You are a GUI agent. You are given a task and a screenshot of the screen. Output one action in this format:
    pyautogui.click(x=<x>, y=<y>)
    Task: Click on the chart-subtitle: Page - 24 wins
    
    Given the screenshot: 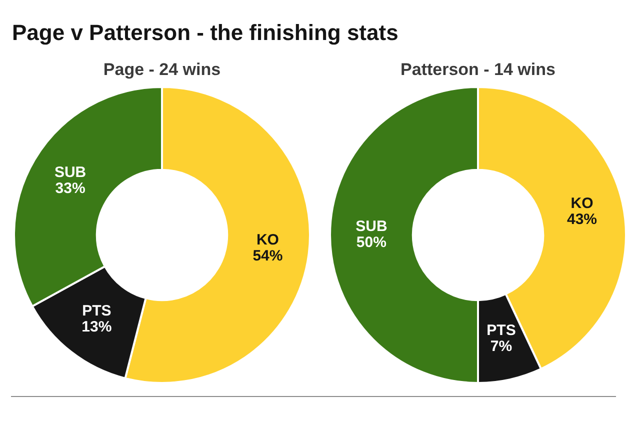 What is the action you would take?
    pyautogui.click(x=162, y=70)
    